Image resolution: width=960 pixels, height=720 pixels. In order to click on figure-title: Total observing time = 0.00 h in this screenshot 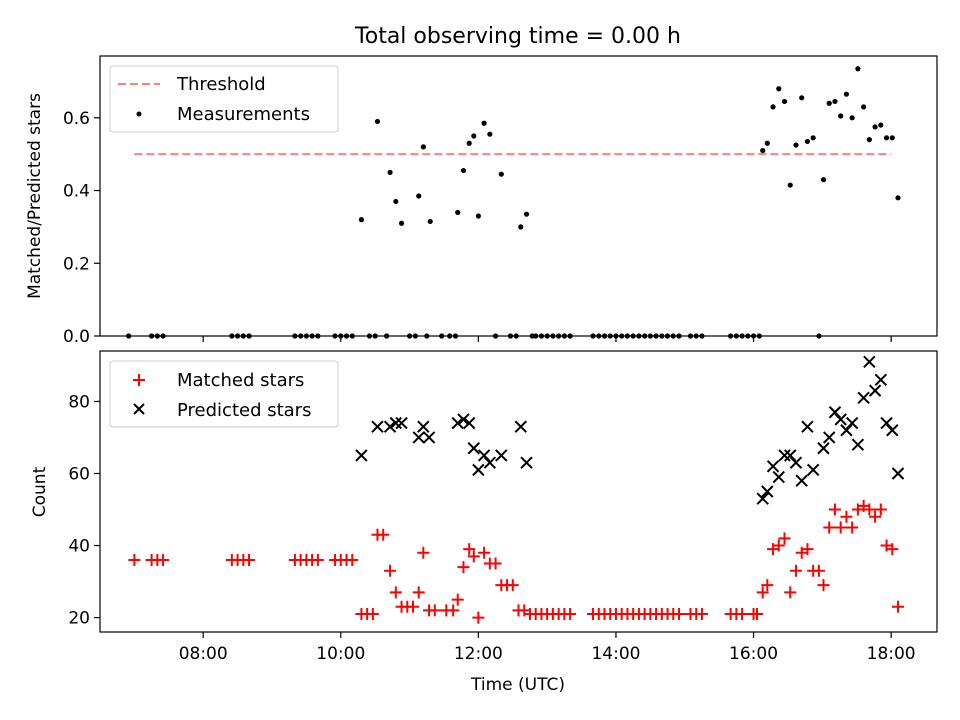, I will do `click(517, 36)`.